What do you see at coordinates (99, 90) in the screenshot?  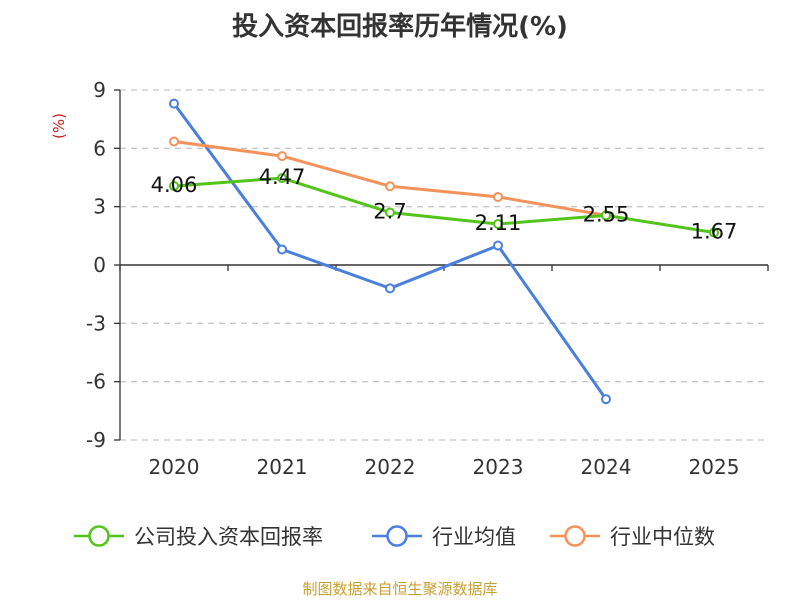 I see `y-tick-label: 9` at bounding box center [99, 90].